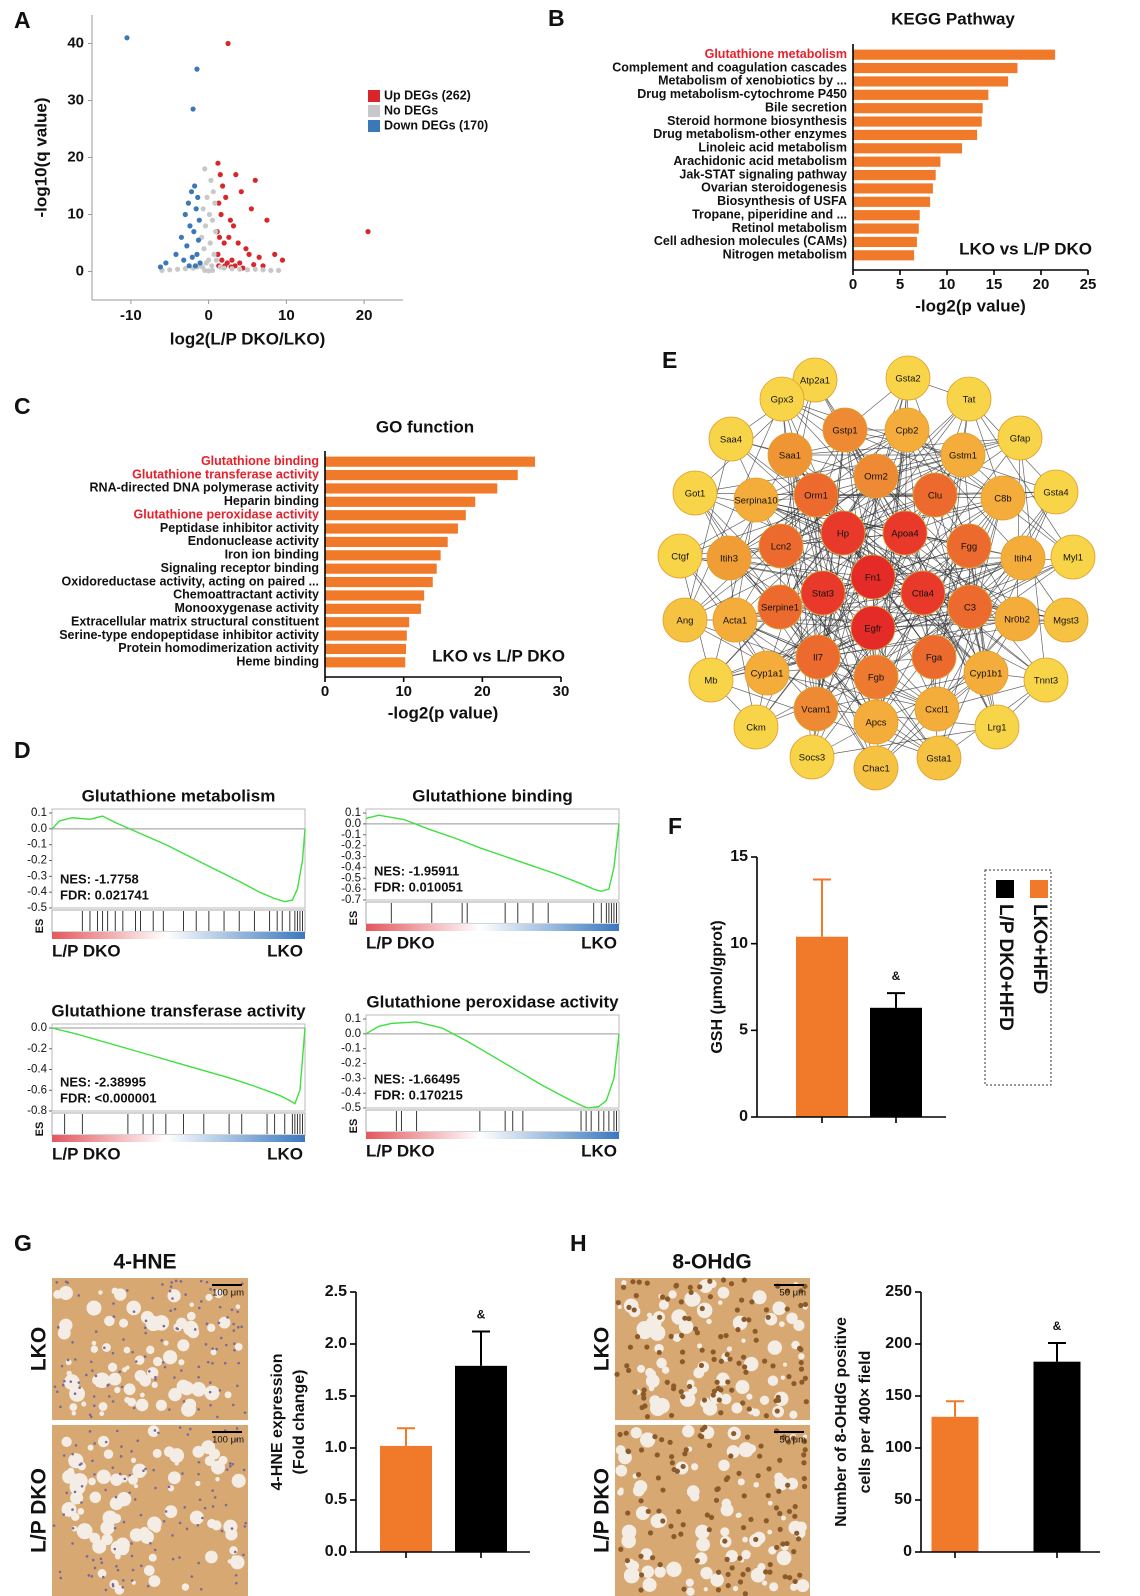 The height and width of the screenshot is (1596, 1140). Describe the element at coordinates (841, 1422) in the screenshot. I see `y-axis-label: Number of 8-OHdG positive` at that location.